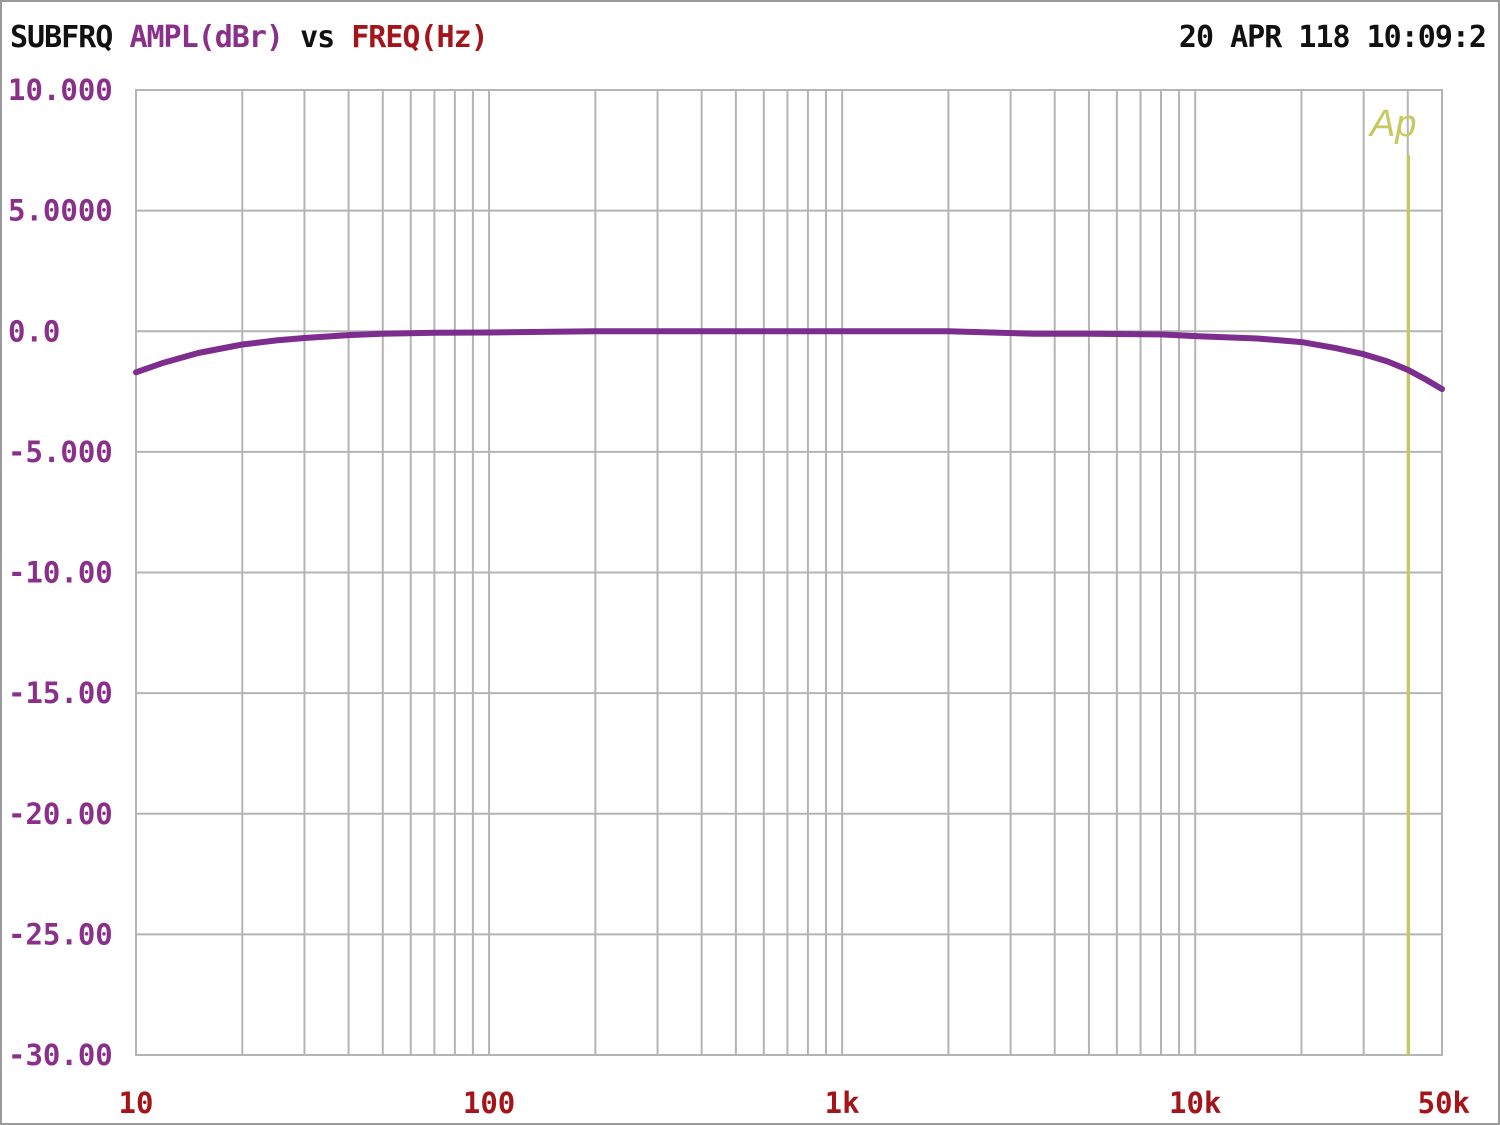  What do you see at coordinates (34, 331) in the screenshot?
I see `y-tick-label: 0.0` at bounding box center [34, 331].